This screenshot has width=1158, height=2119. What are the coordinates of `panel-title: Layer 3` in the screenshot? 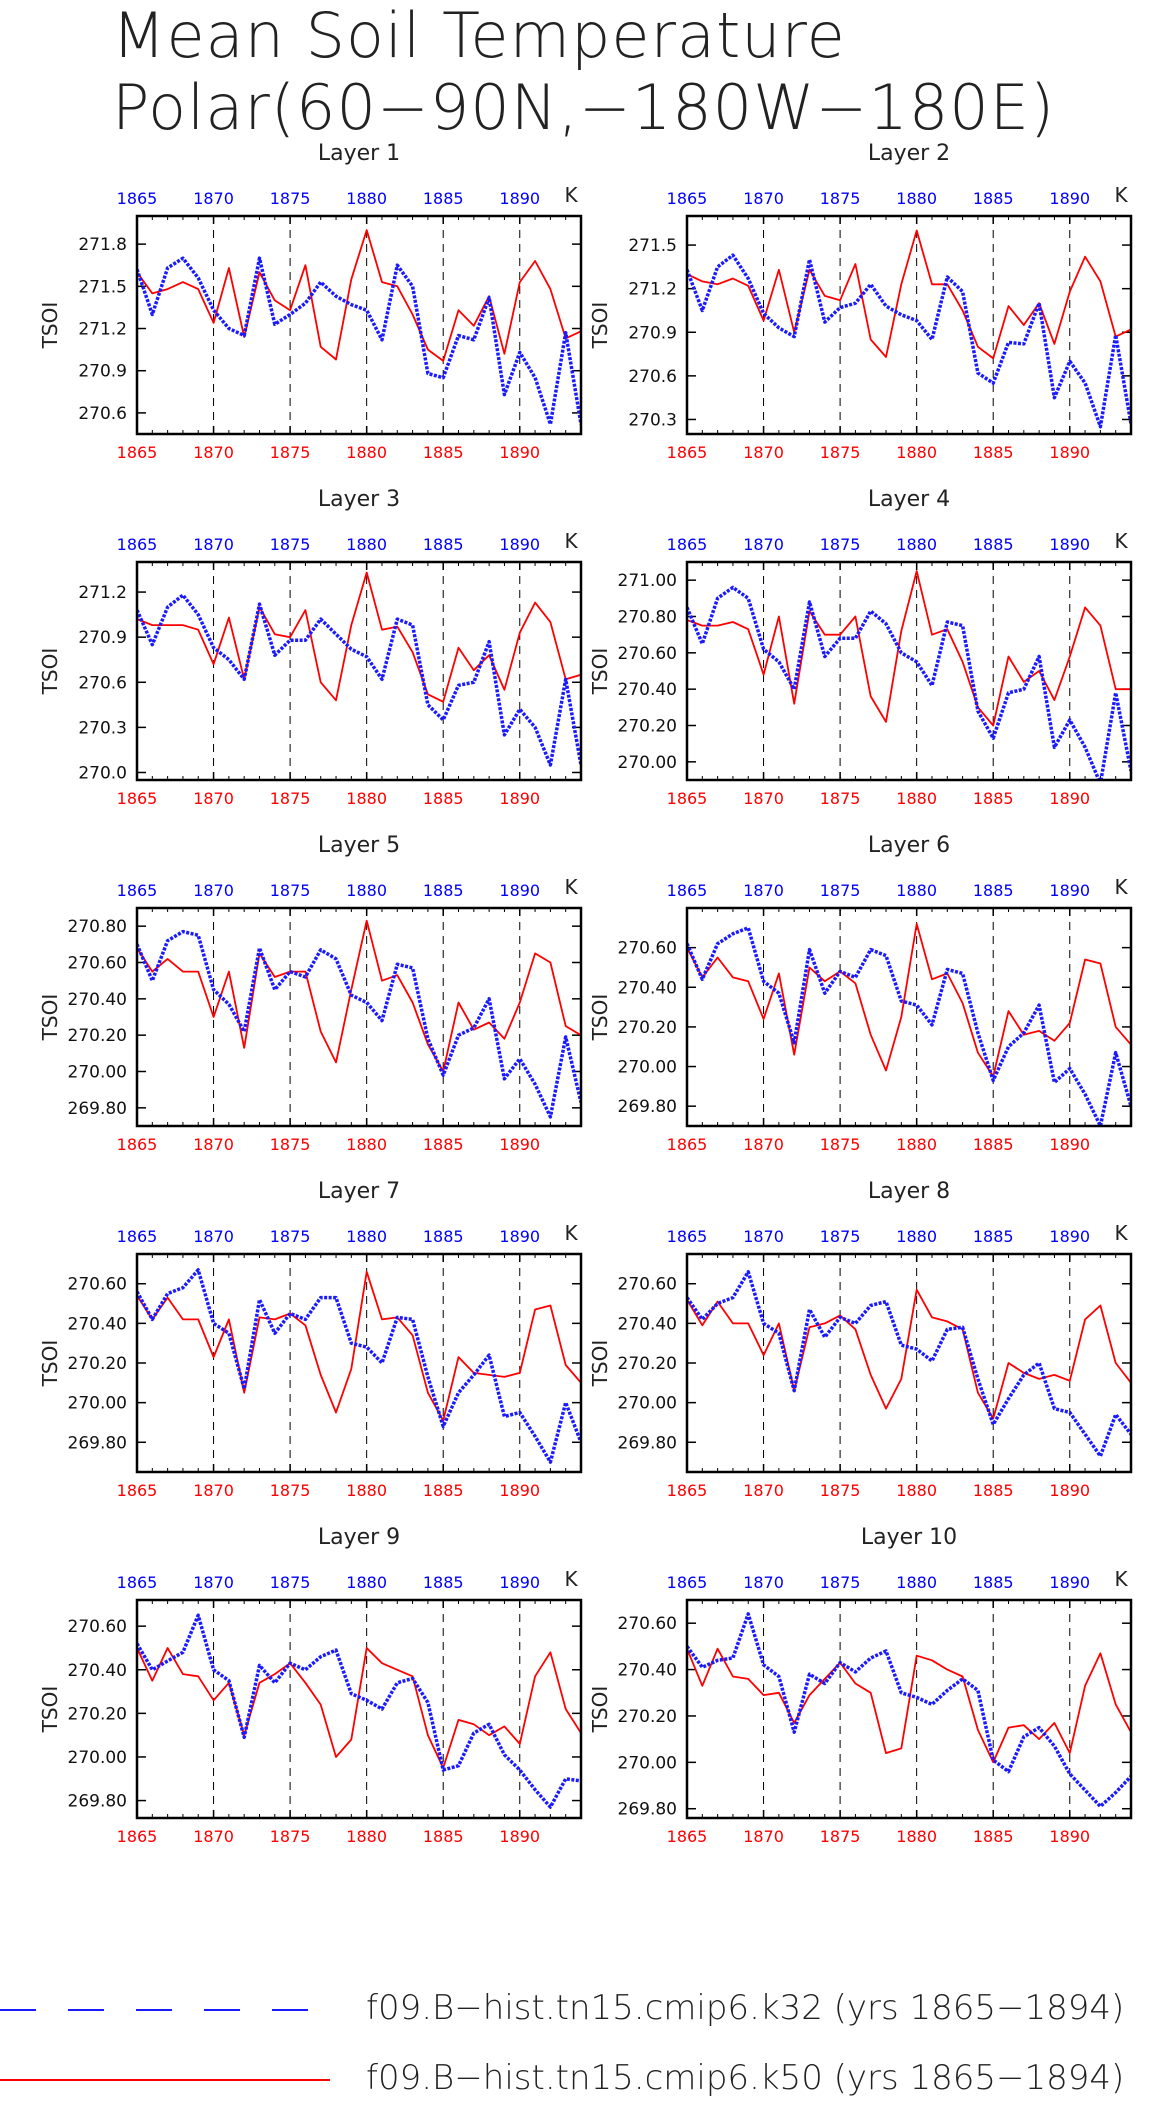 It's located at (359, 499).